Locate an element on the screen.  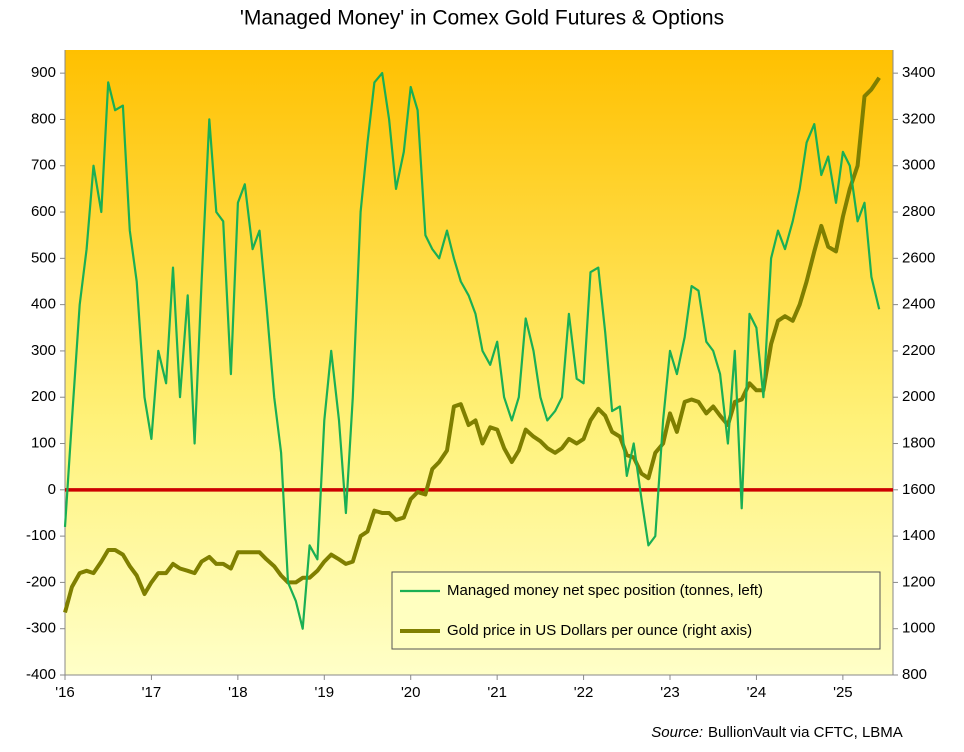
x-tick-label: '20 is located at coordinates (411, 692).